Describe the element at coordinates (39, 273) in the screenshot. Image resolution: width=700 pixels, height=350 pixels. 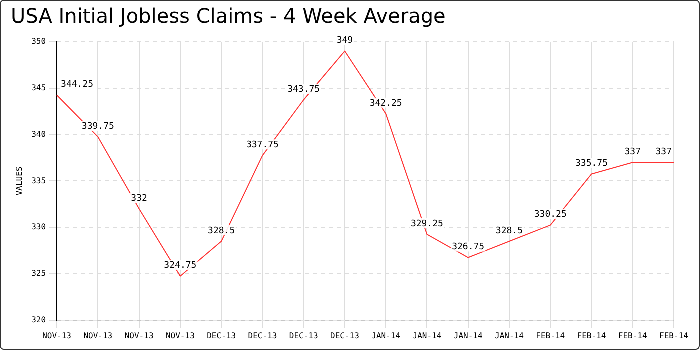
I see `y-tick-label: 325` at that location.